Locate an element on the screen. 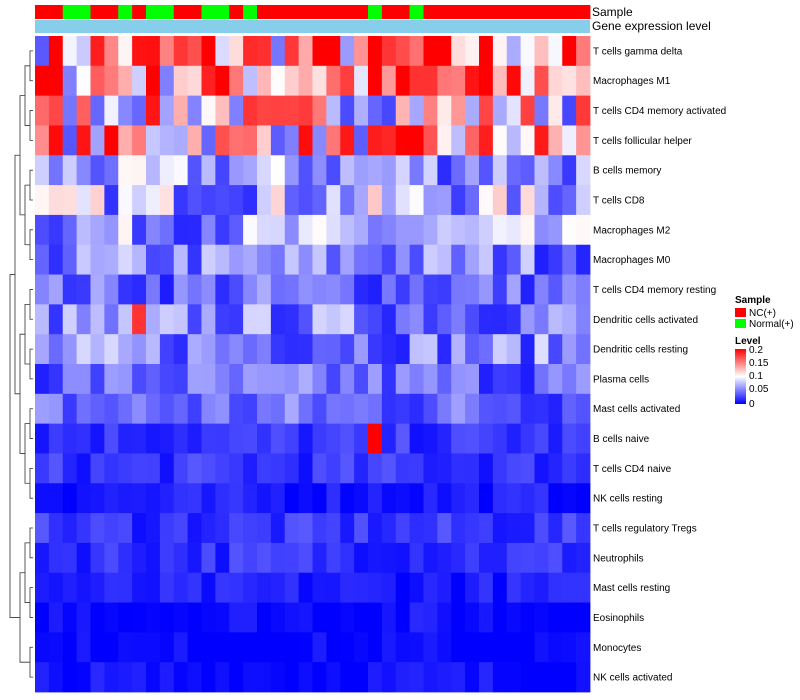 The image size is (800, 700). legend-tick-0.2: 0.2 is located at coordinates (756, 350).